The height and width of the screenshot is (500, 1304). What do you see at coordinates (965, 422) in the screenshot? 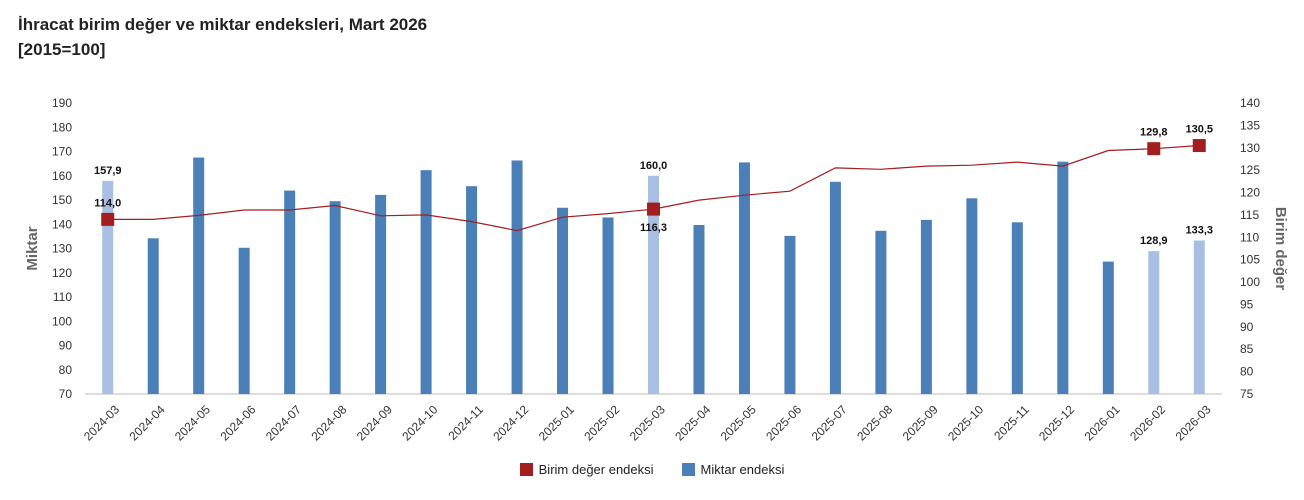
I see `x-tick-label: 2025-10` at bounding box center [965, 422].